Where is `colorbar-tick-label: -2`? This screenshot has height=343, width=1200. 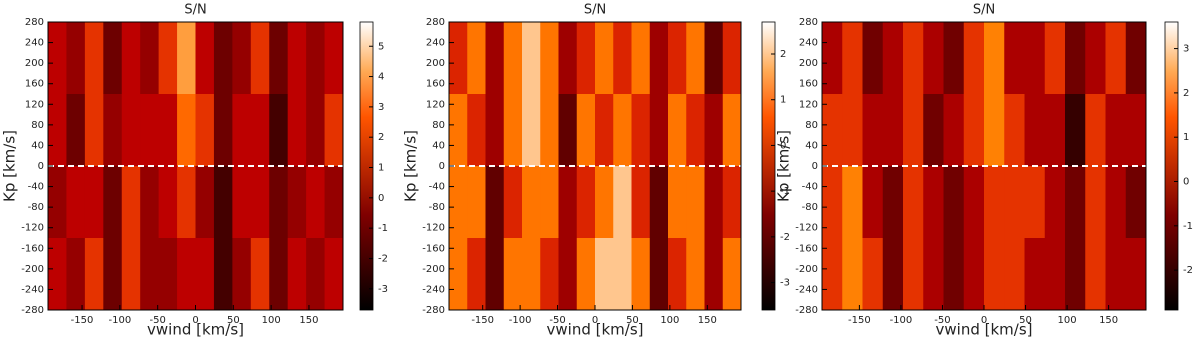 colorbar-tick-label: -2 is located at coordinates (383, 258).